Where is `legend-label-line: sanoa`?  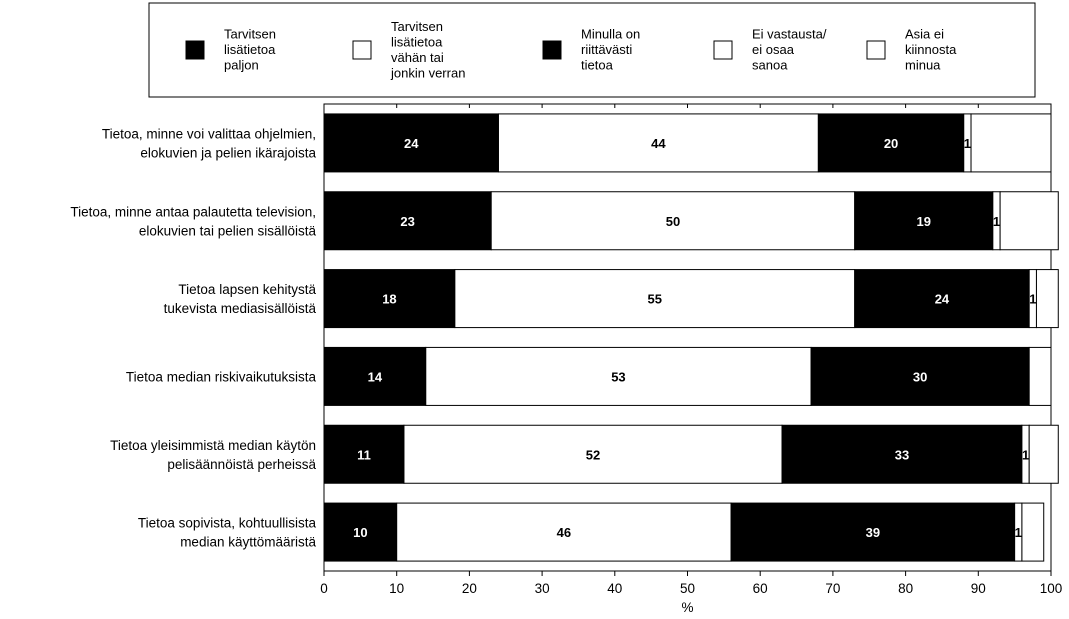
legend-label-line: sanoa is located at coordinates (770, 65).